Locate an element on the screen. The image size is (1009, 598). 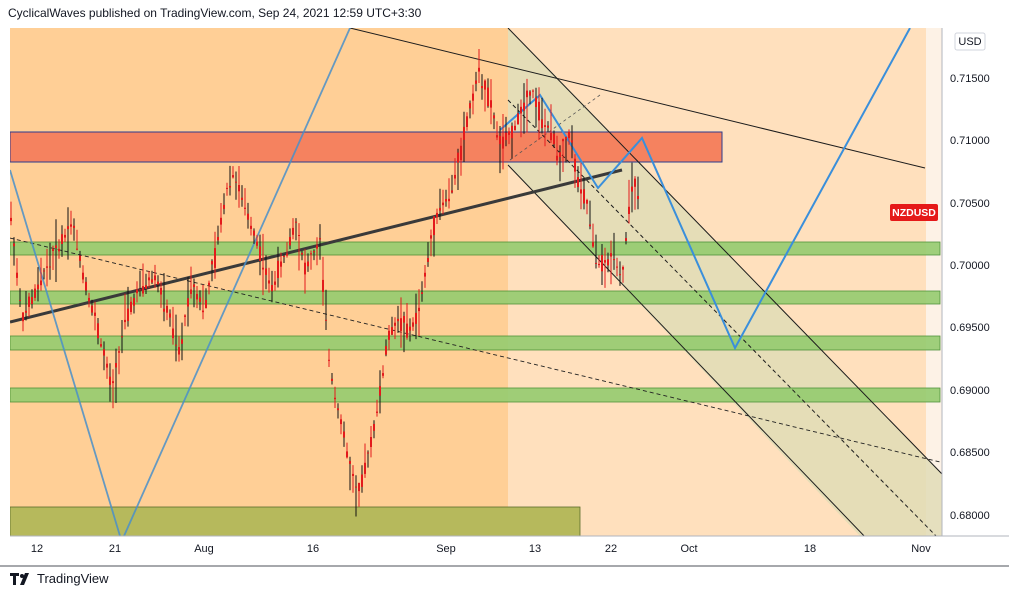
x-tick-label: Oct is located at coordinates (688, 549).